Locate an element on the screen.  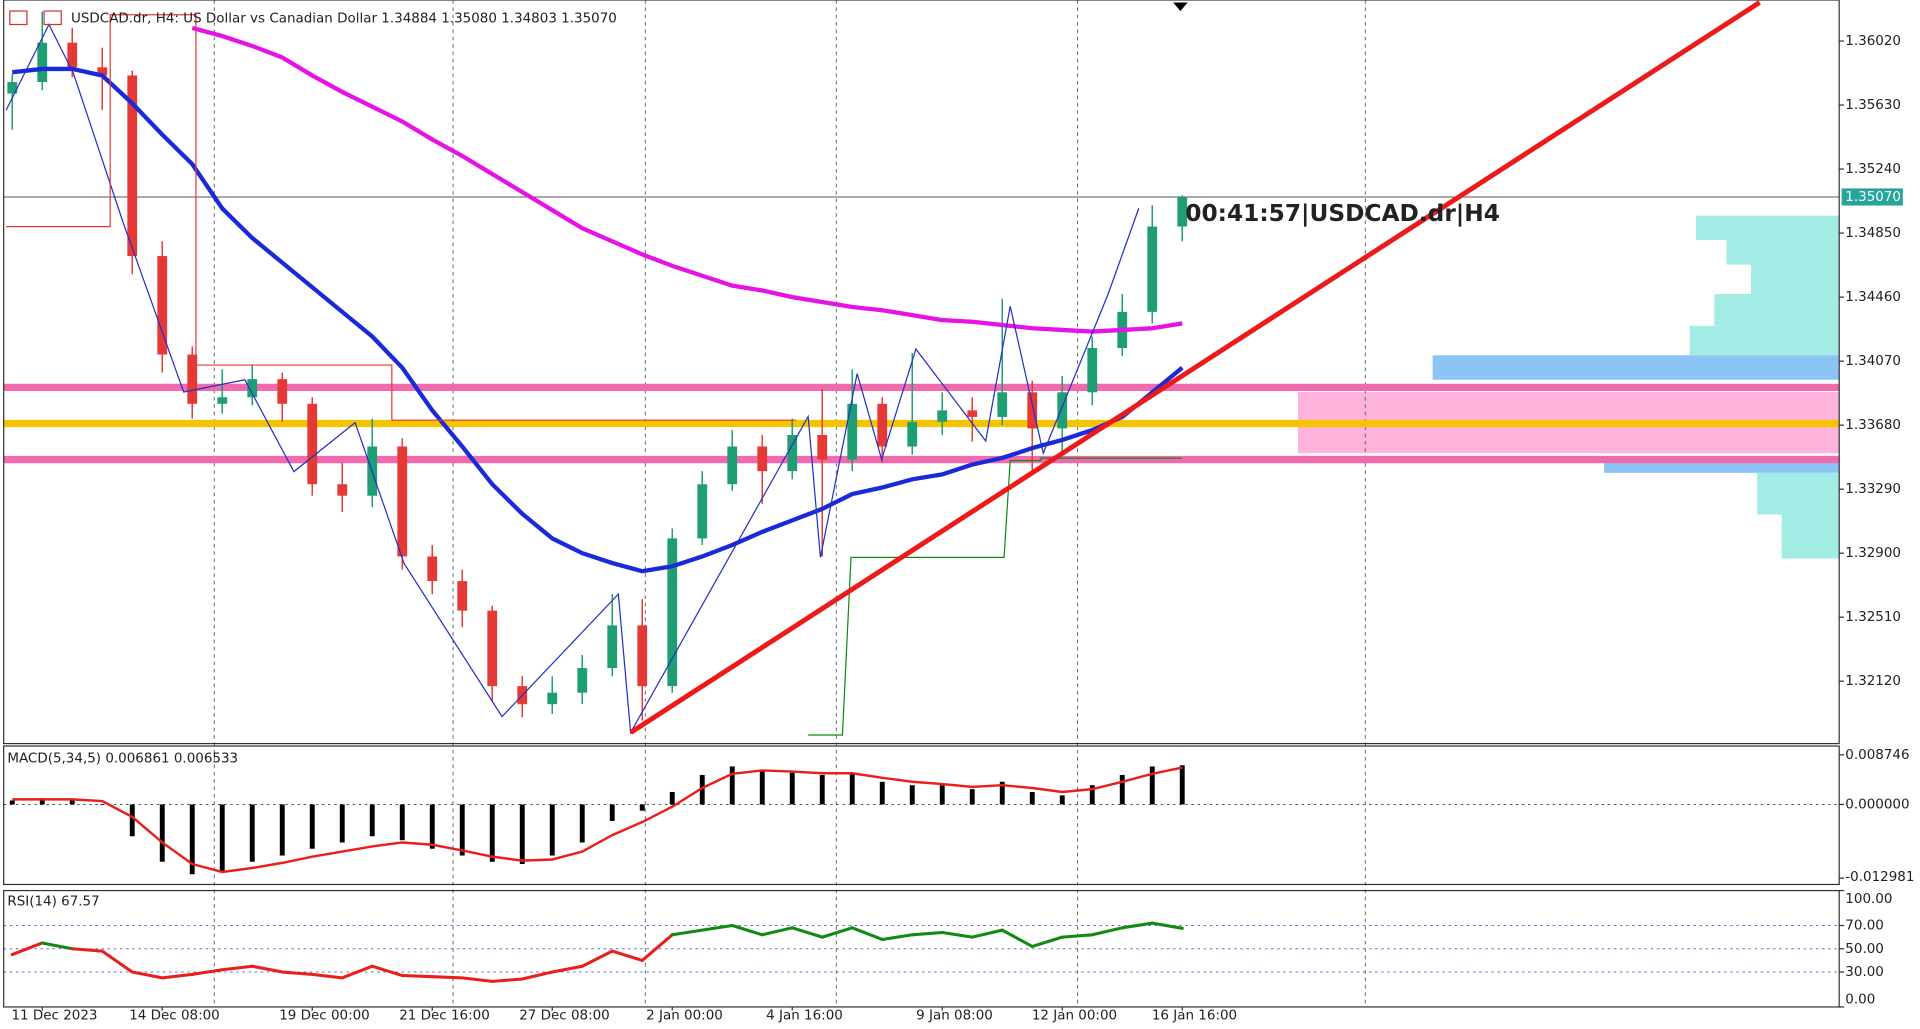
x-tick-label: 2 Jan 00:00 is located at coordinates (684, 1016).